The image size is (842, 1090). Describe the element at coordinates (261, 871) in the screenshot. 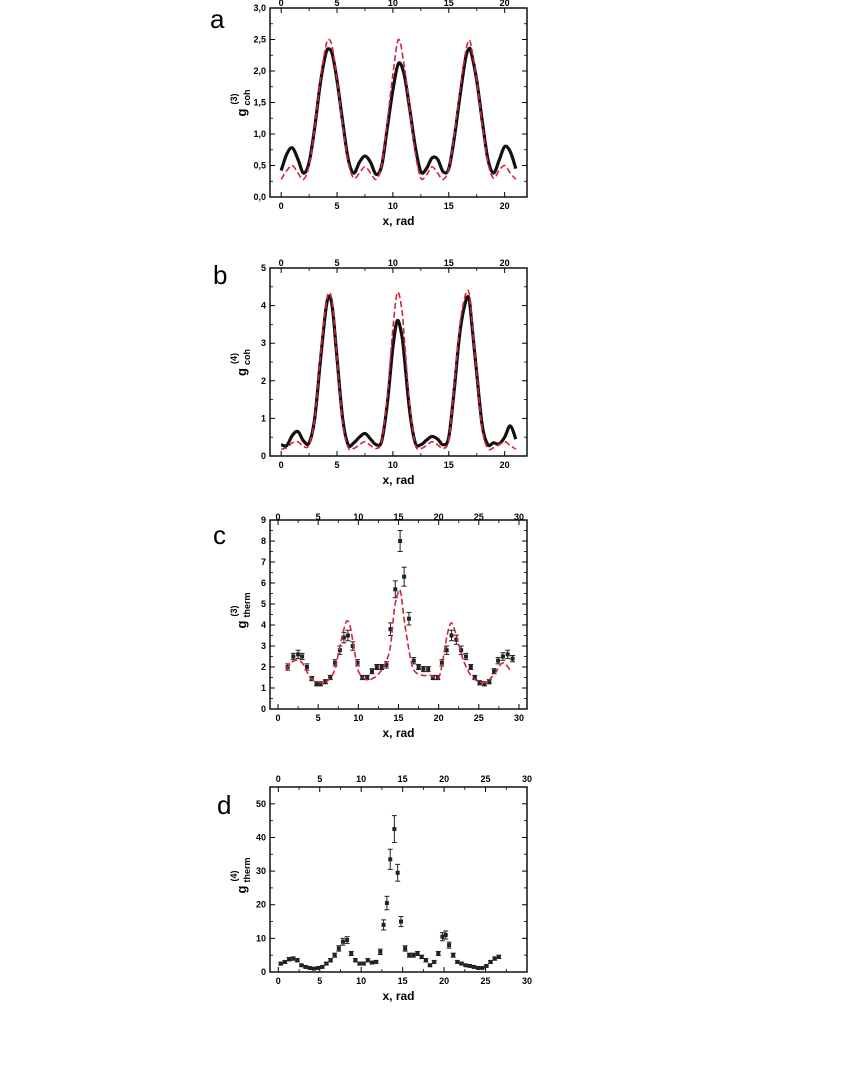

I see `y-tick-label: 30` at that location.